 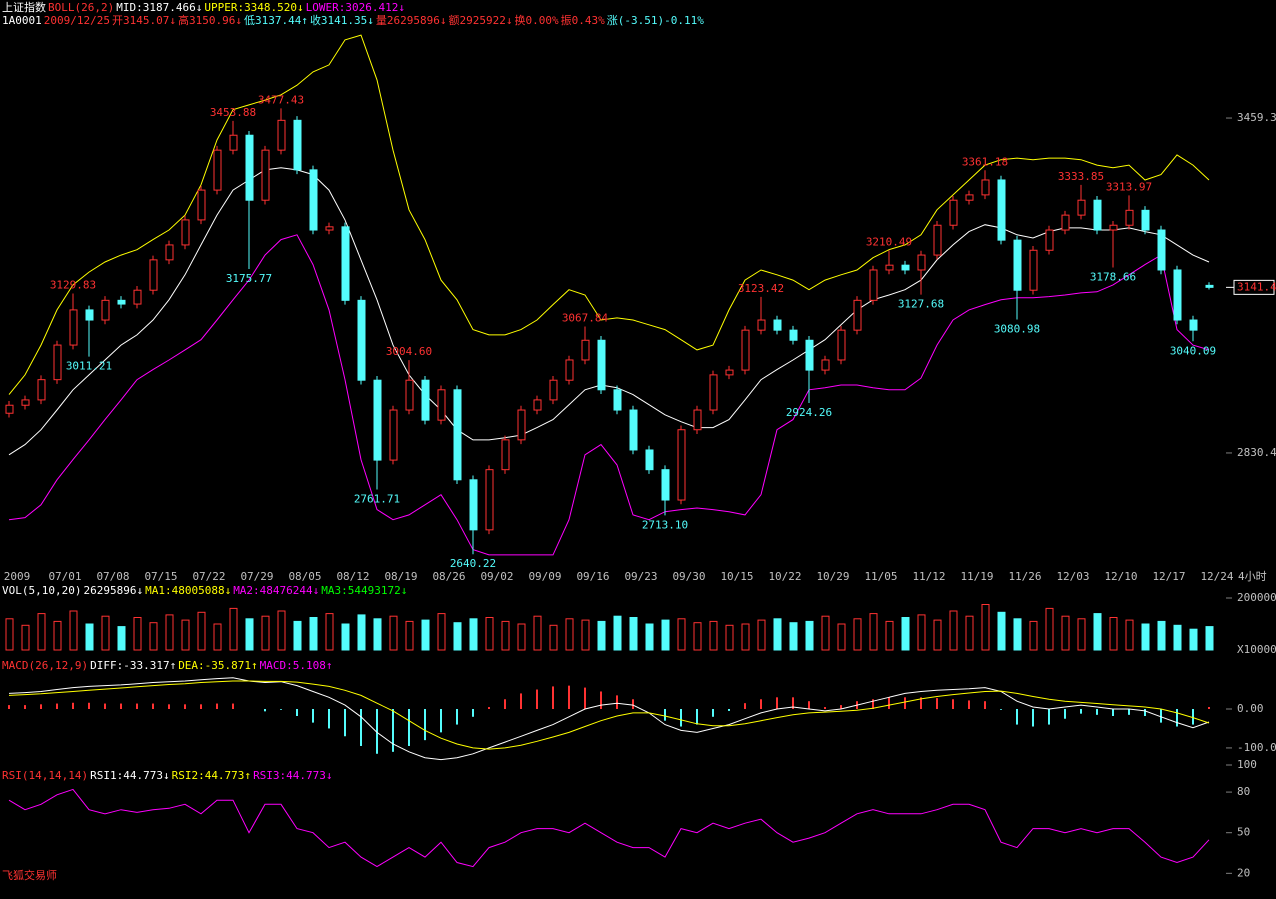 I want to click on panel-legend-item: RSI3:44.773↓, so click(x=292, y=775).